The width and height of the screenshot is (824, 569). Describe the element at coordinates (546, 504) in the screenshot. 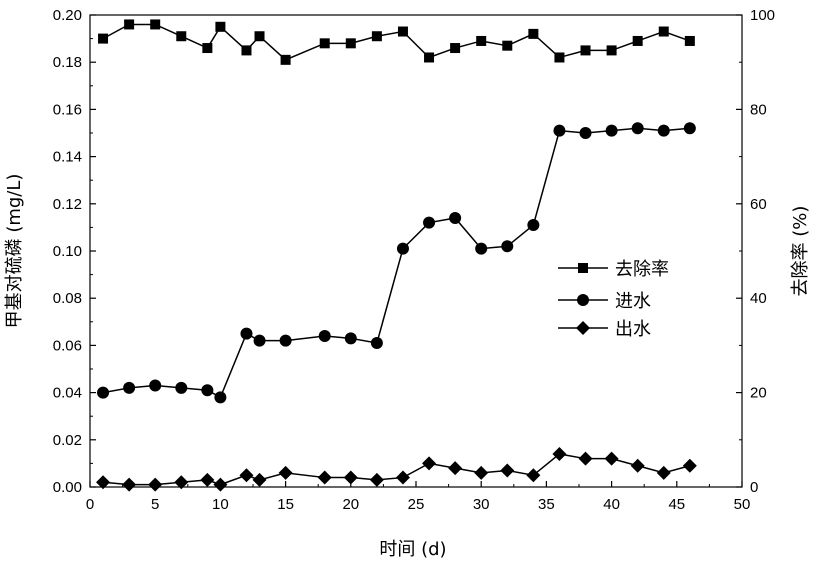

I see `x-tick-label: 35` at that location.